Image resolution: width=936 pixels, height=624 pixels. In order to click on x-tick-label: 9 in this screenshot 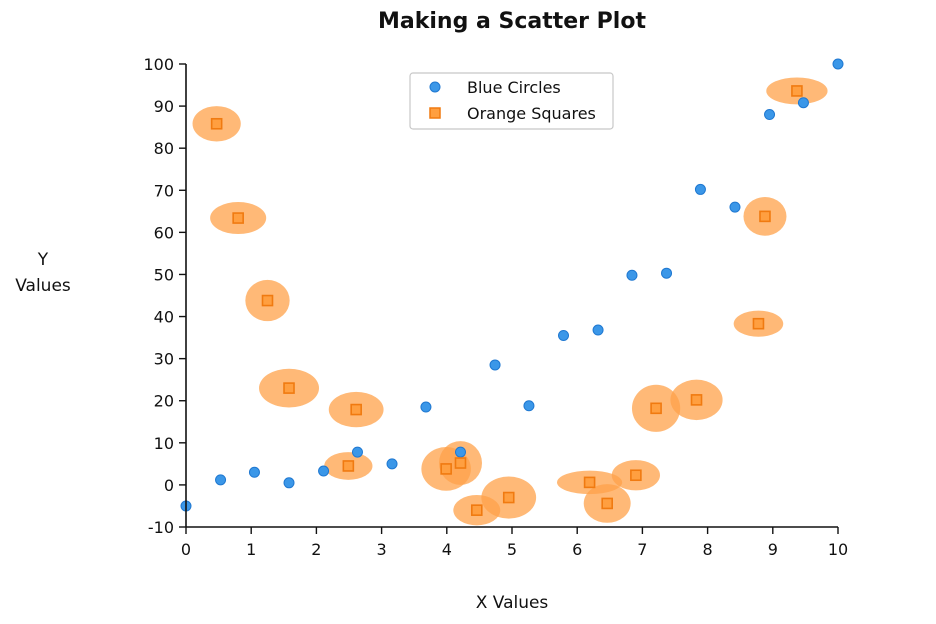, I will do `click(773, 549)`.